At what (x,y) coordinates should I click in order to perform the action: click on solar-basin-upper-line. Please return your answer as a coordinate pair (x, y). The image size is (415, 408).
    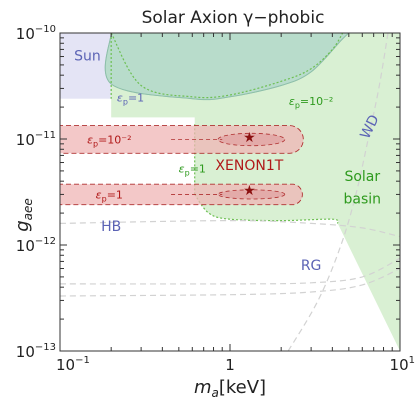
    Looking at the image, I should click on (227, 66).